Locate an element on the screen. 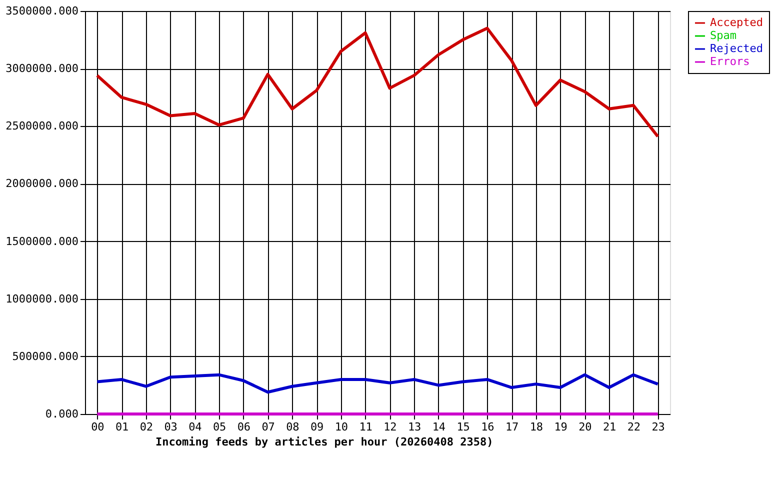 The width and height of the screenshot is (780, 480). y-tick-label: 2500000.000 is located at coordinates (42, 126).